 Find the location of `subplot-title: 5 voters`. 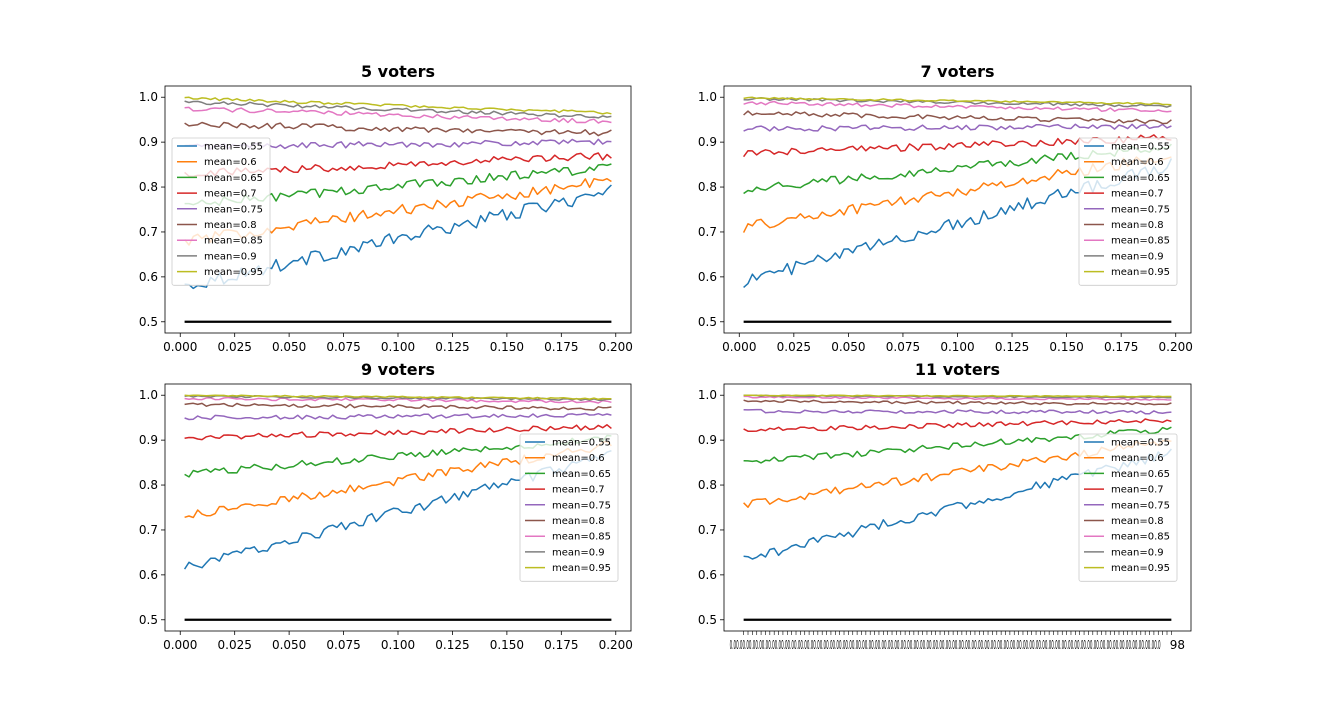

subplot-title: 5 voters is located at coordinates (398, 71).